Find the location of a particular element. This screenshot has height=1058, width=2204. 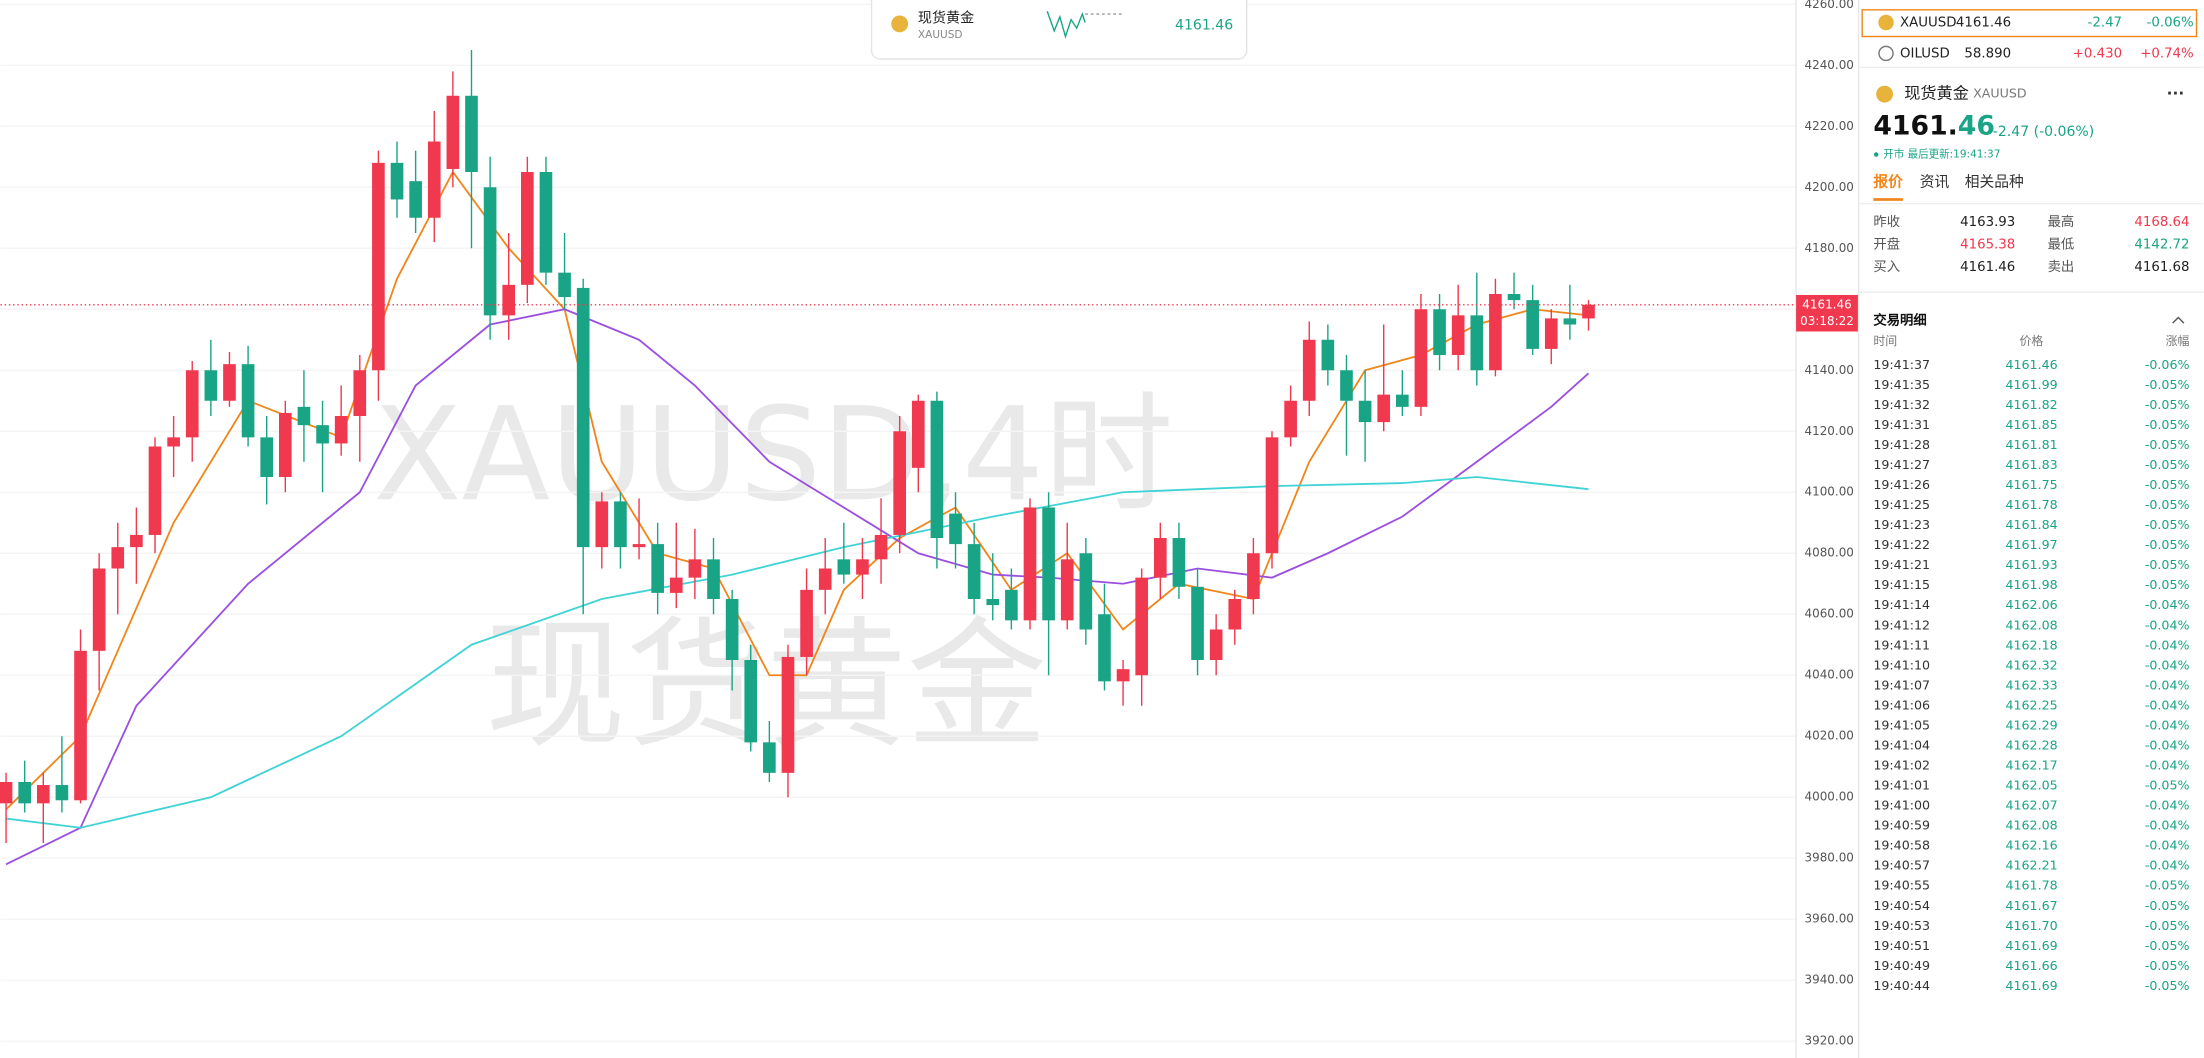

watermark-text: 现货黄金 is located at coordinates (766, 686).